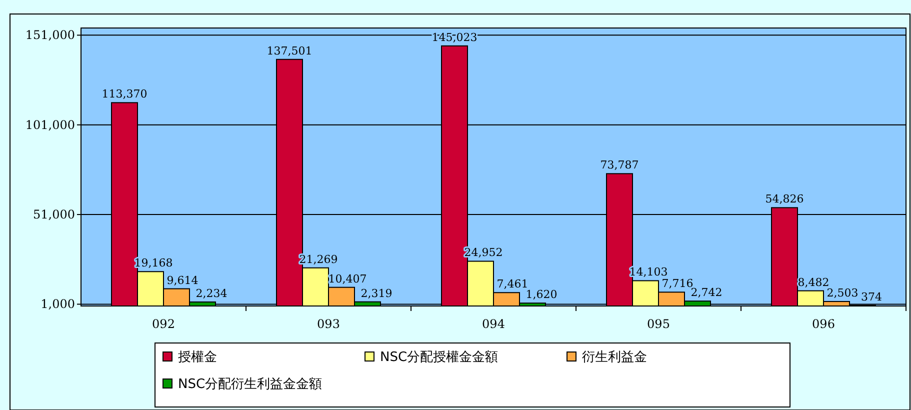 Image resolution: width=911 pixels, height=410 pixels. What do you see at coordinates (614, 357) in the screenshot?
I see `legend-label: 衍生利益金` at bounding box center [614, 357].